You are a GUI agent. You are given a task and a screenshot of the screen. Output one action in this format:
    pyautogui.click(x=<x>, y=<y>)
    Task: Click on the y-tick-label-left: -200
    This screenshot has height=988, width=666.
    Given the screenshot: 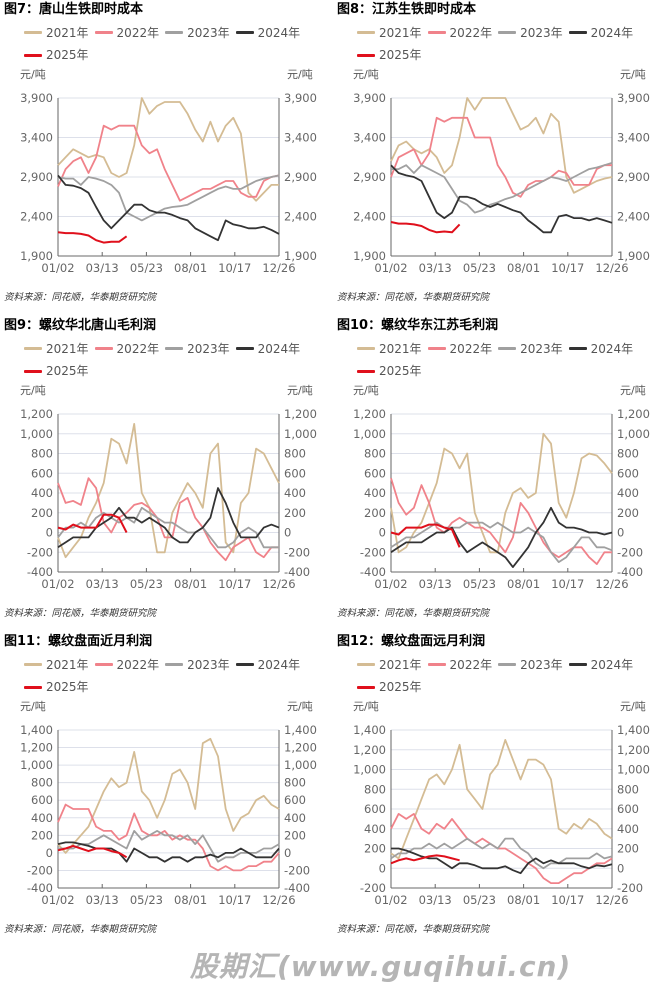 What is the action you would take?
    pyautogui.click(x=40, y=870)
    